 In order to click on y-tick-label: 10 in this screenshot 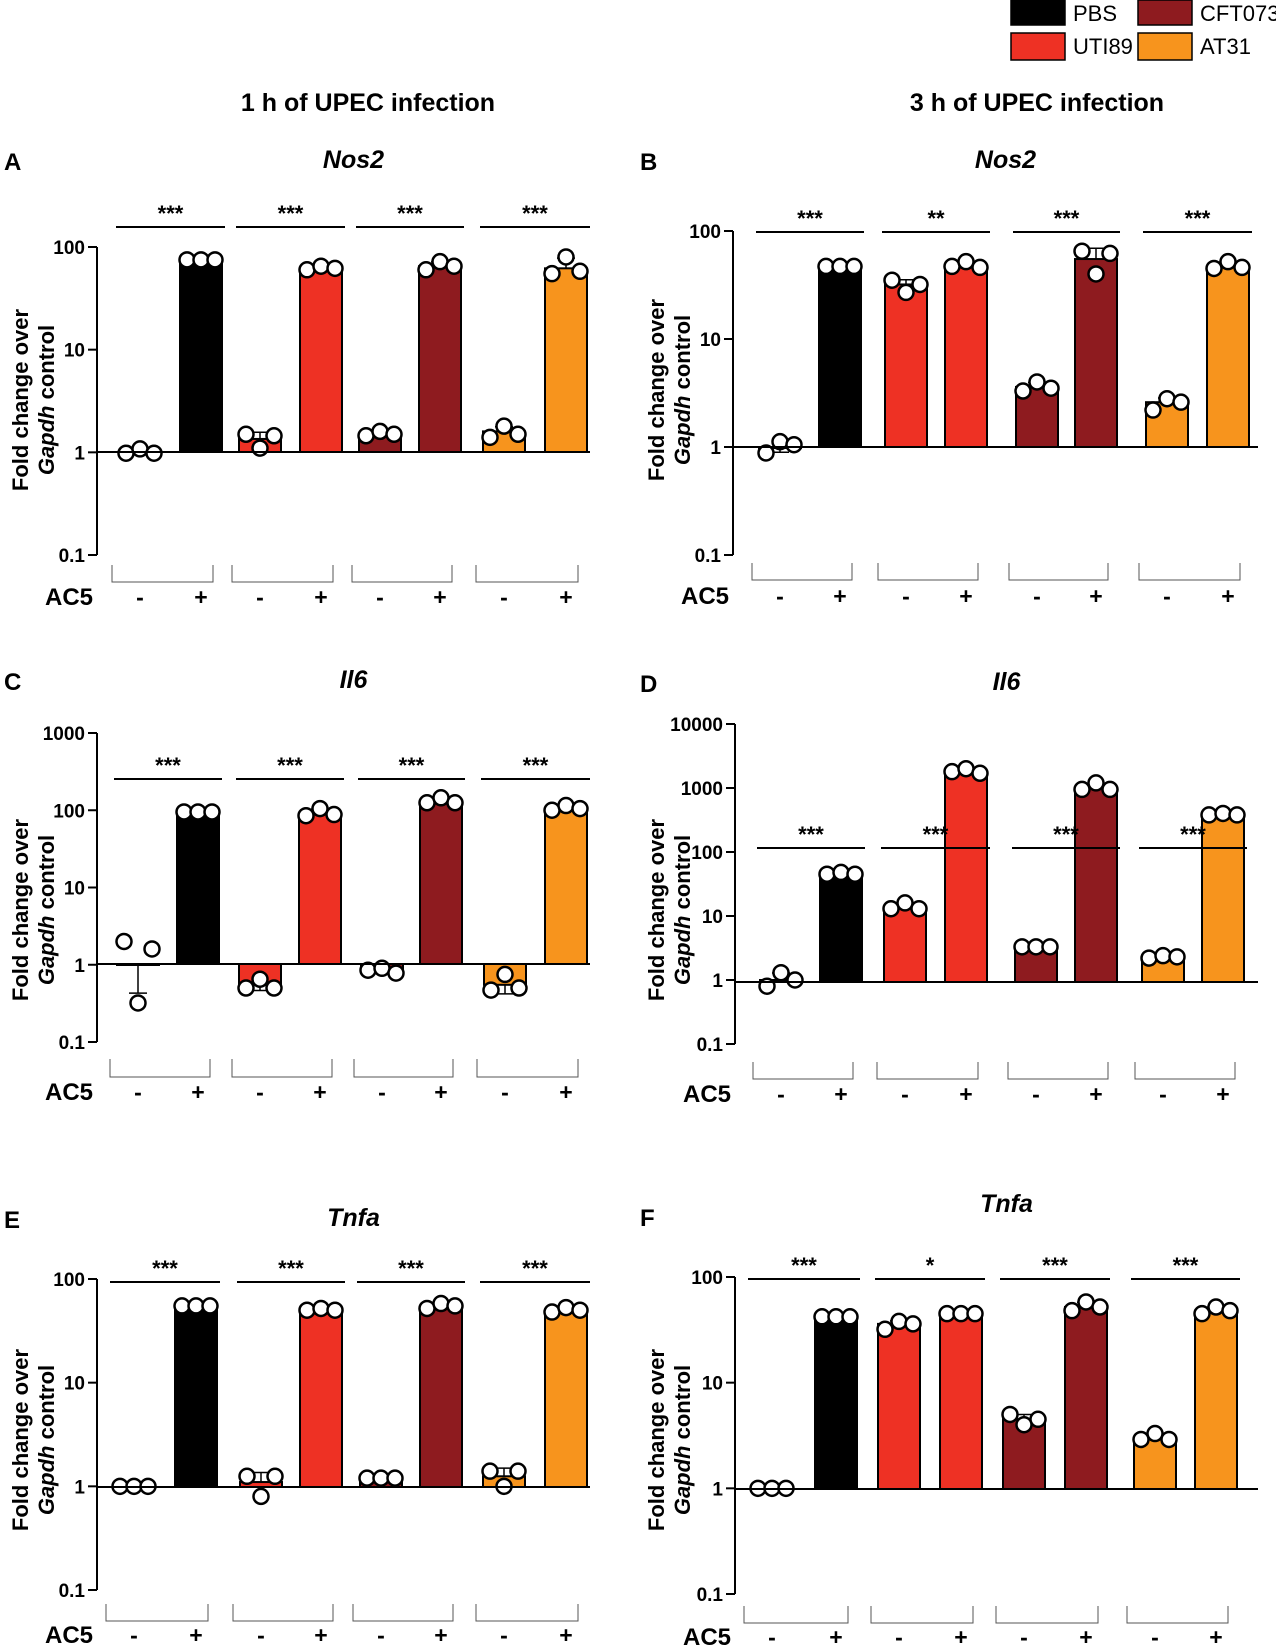, I will do `click(74, 1384)`.